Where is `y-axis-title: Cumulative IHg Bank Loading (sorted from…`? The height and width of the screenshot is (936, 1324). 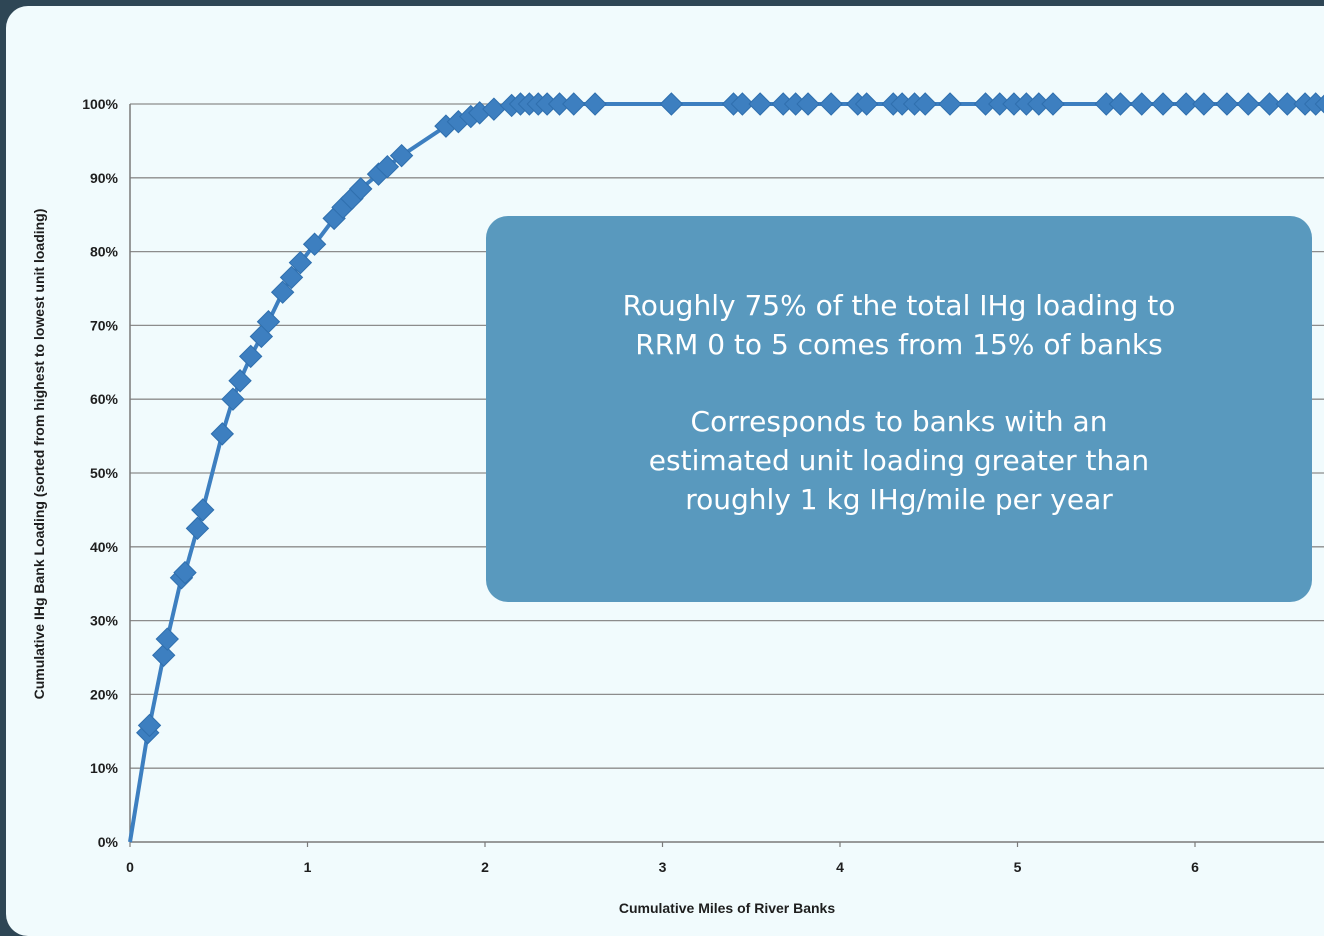 y-axis-title: Cumulative IHg Bank Loading (sorted from… is located at coordinates (39, 454).